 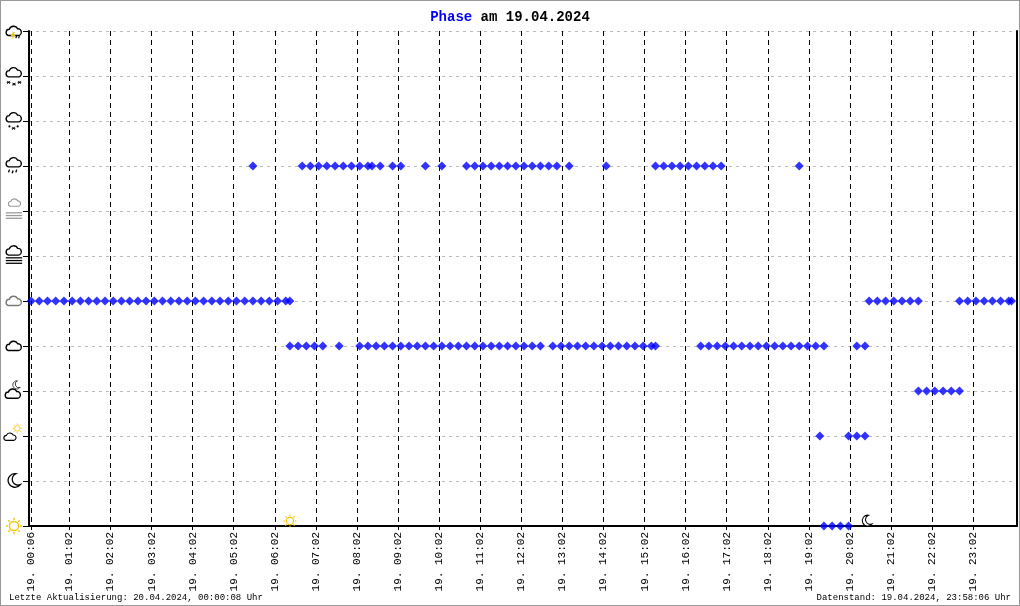 I want to click on chart-title: am 19.04.2024, so click(x=535, y=17).